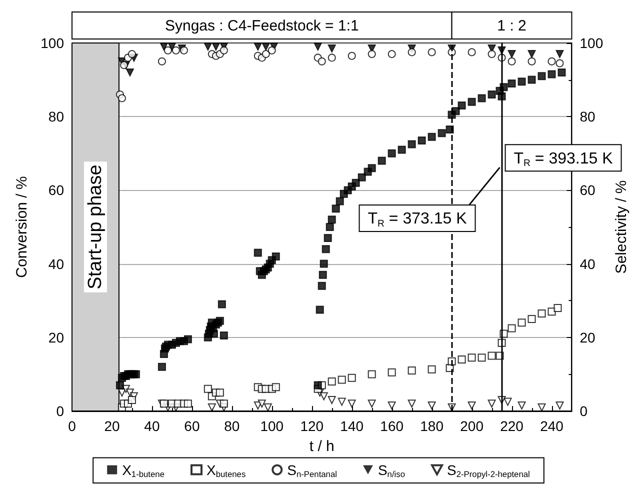 The width and height of the screenshot is (637, 489). Describe the element at coordinates (588, 190) in the screenshot. I see `y2-tick-label: 60` at that location.